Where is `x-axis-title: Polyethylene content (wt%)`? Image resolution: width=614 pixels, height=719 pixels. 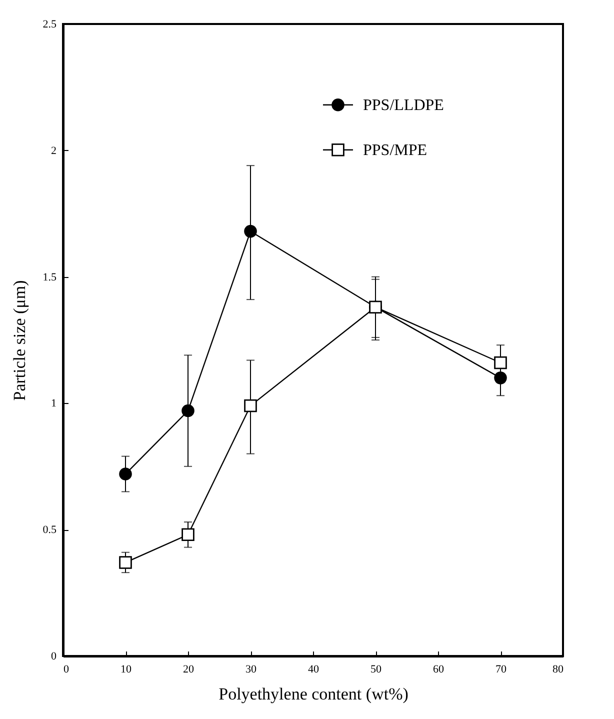
x-axis-title: Polyethylene content (wt%) is located at coordinates (313, 694).